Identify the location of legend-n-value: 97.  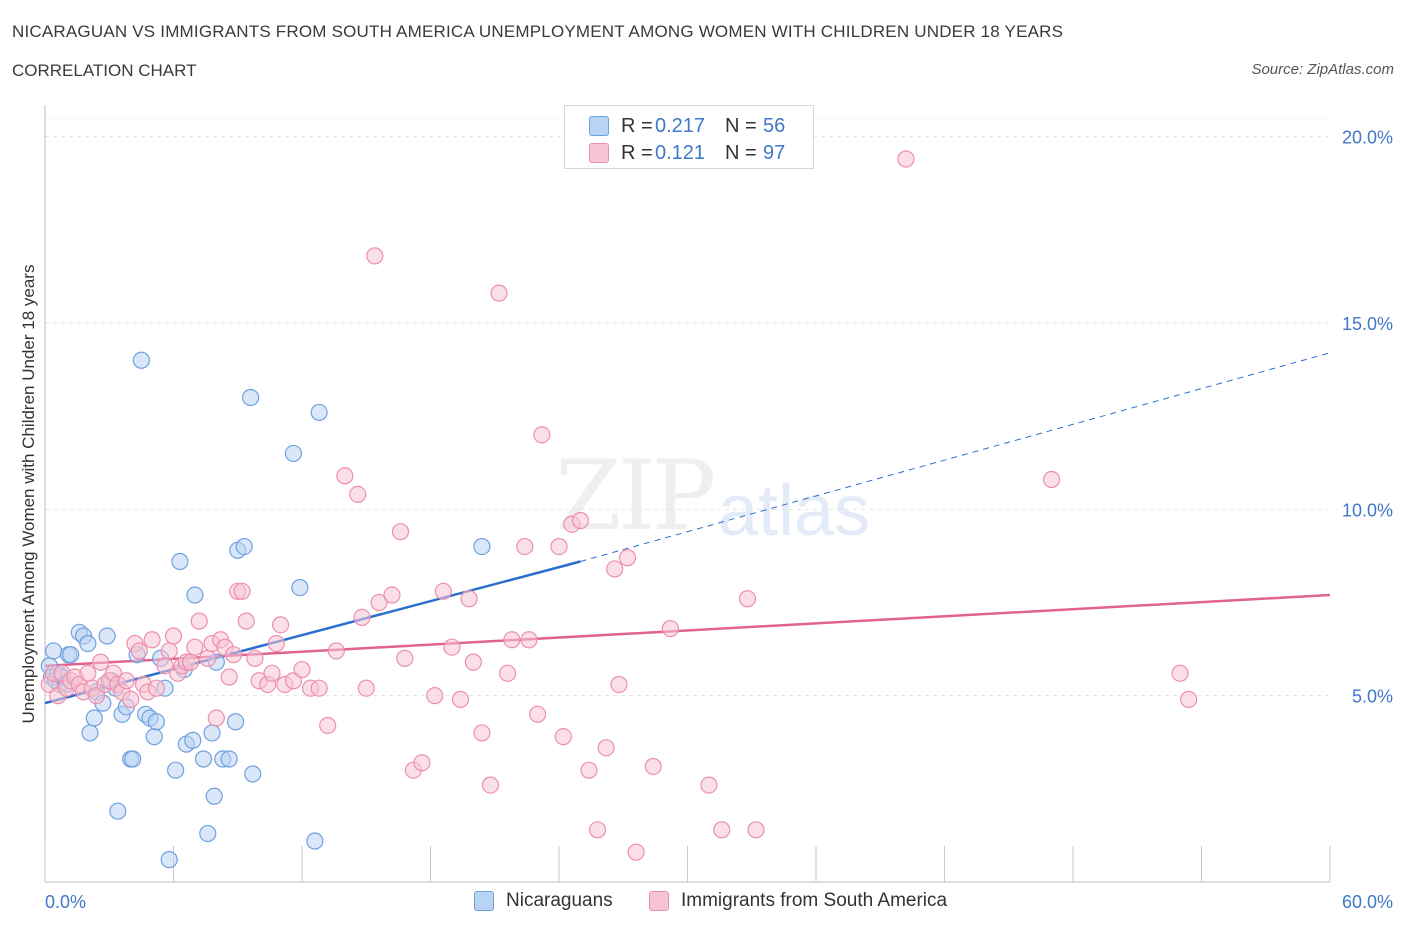
(774, 152).